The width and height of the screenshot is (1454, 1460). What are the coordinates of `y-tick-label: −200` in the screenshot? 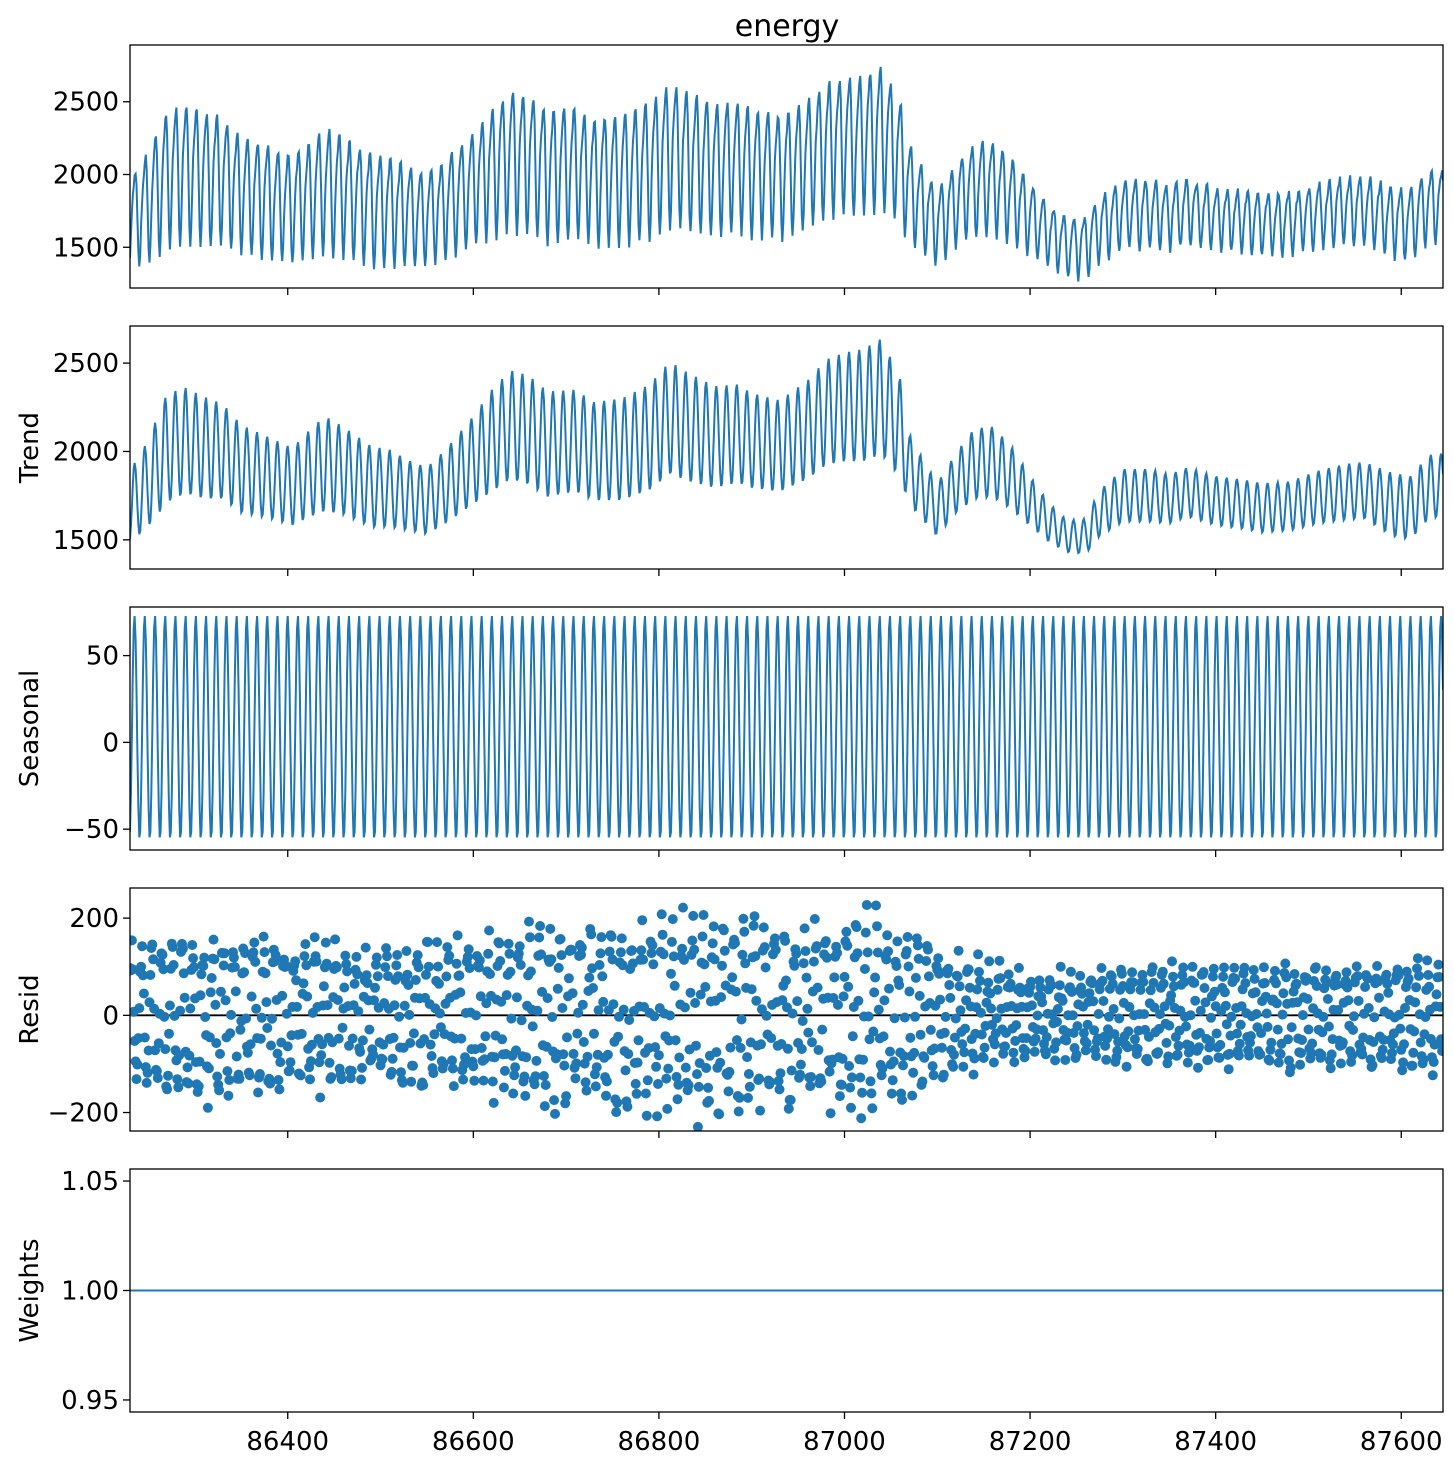 It's located at (83, 1114).